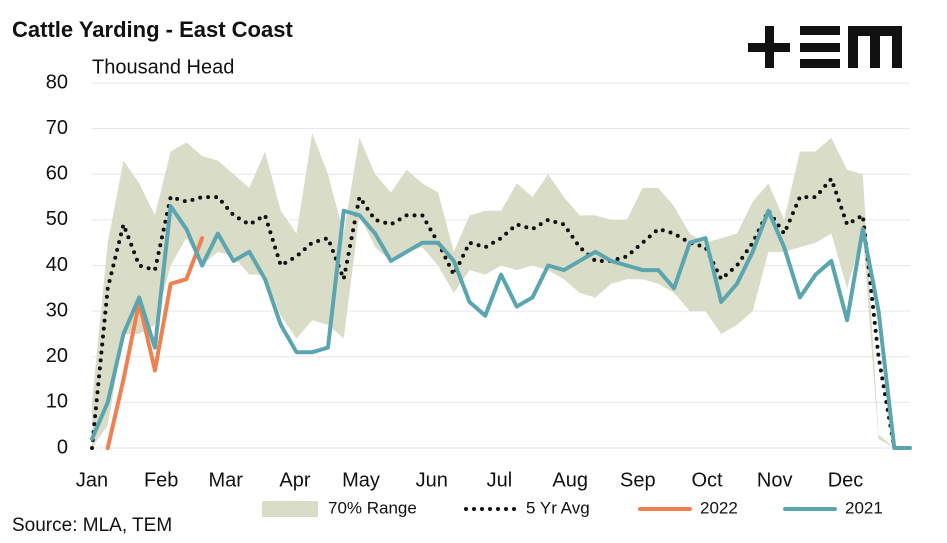  I want to click on y-tick-label: 40, so click(57, 265).